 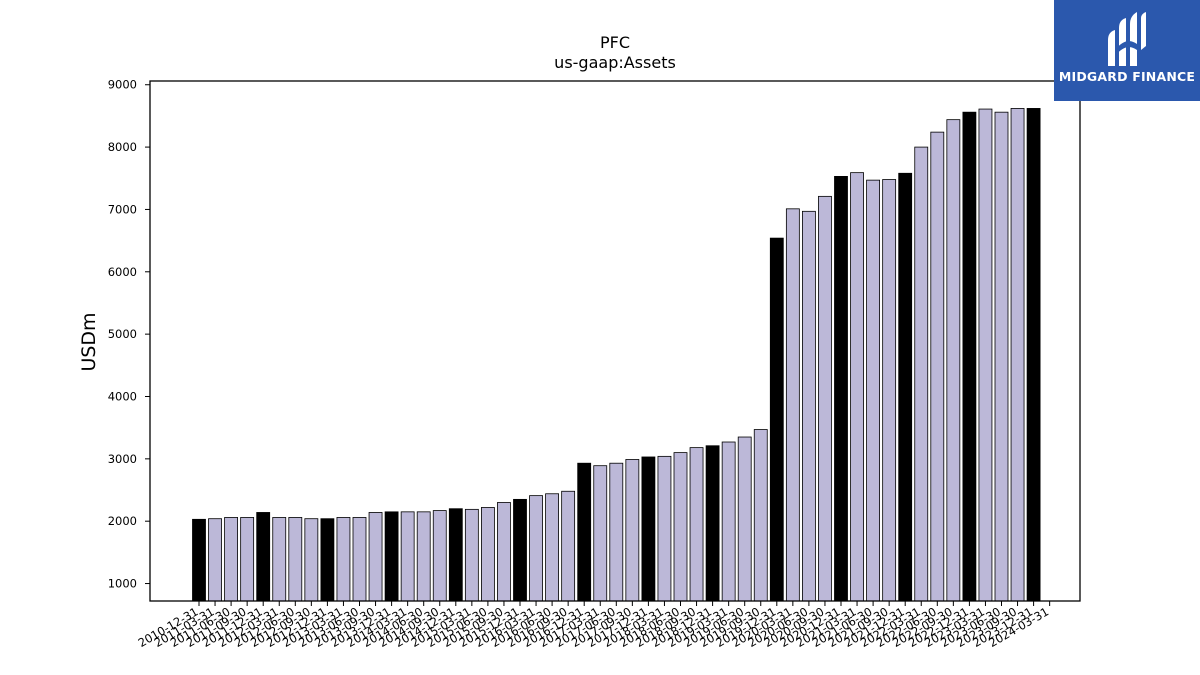 I want to click on midgard-logo-icon, so click(x=1127, y=39).